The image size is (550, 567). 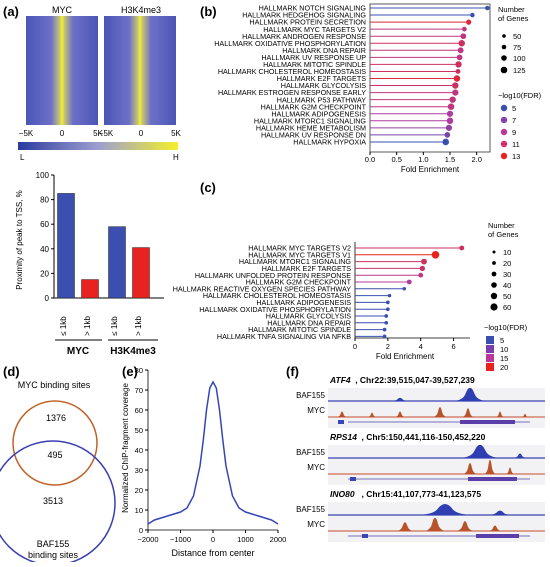 I want to click on x-tick-label: 4, so click(x=421, y=346).